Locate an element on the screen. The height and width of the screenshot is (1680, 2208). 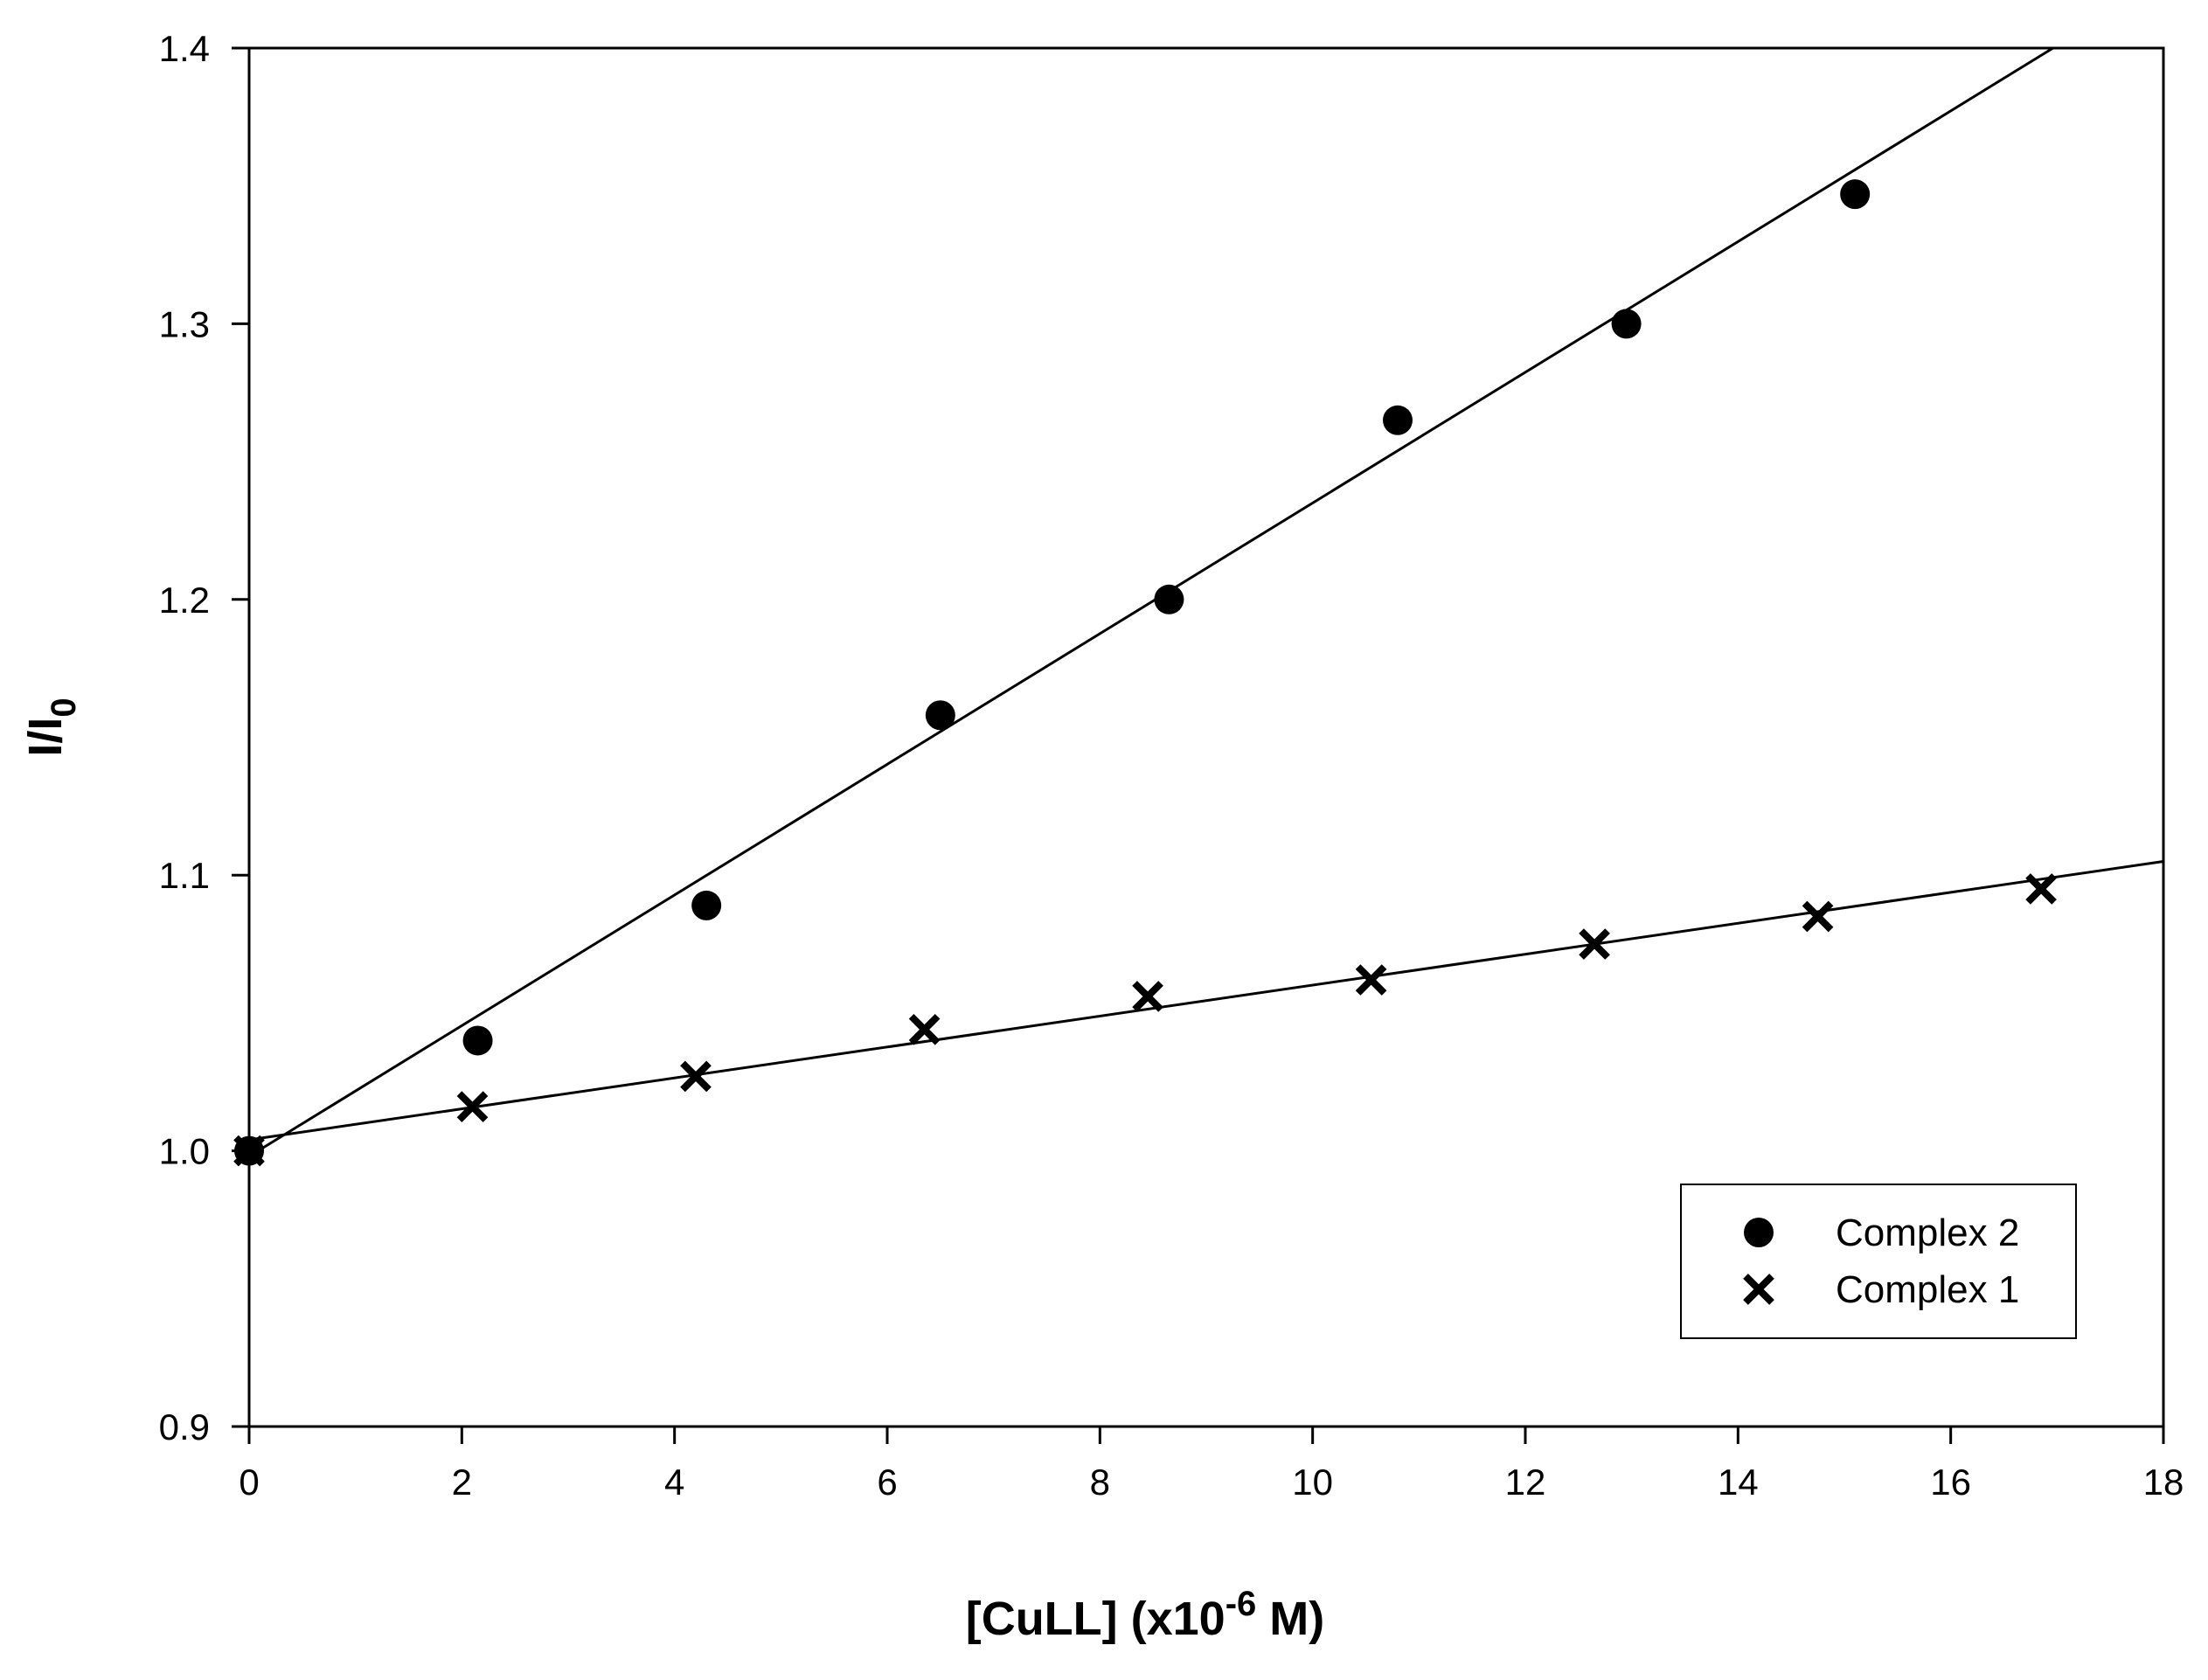
x-tick-label: 10 is located at coordinates (1313, 1482).